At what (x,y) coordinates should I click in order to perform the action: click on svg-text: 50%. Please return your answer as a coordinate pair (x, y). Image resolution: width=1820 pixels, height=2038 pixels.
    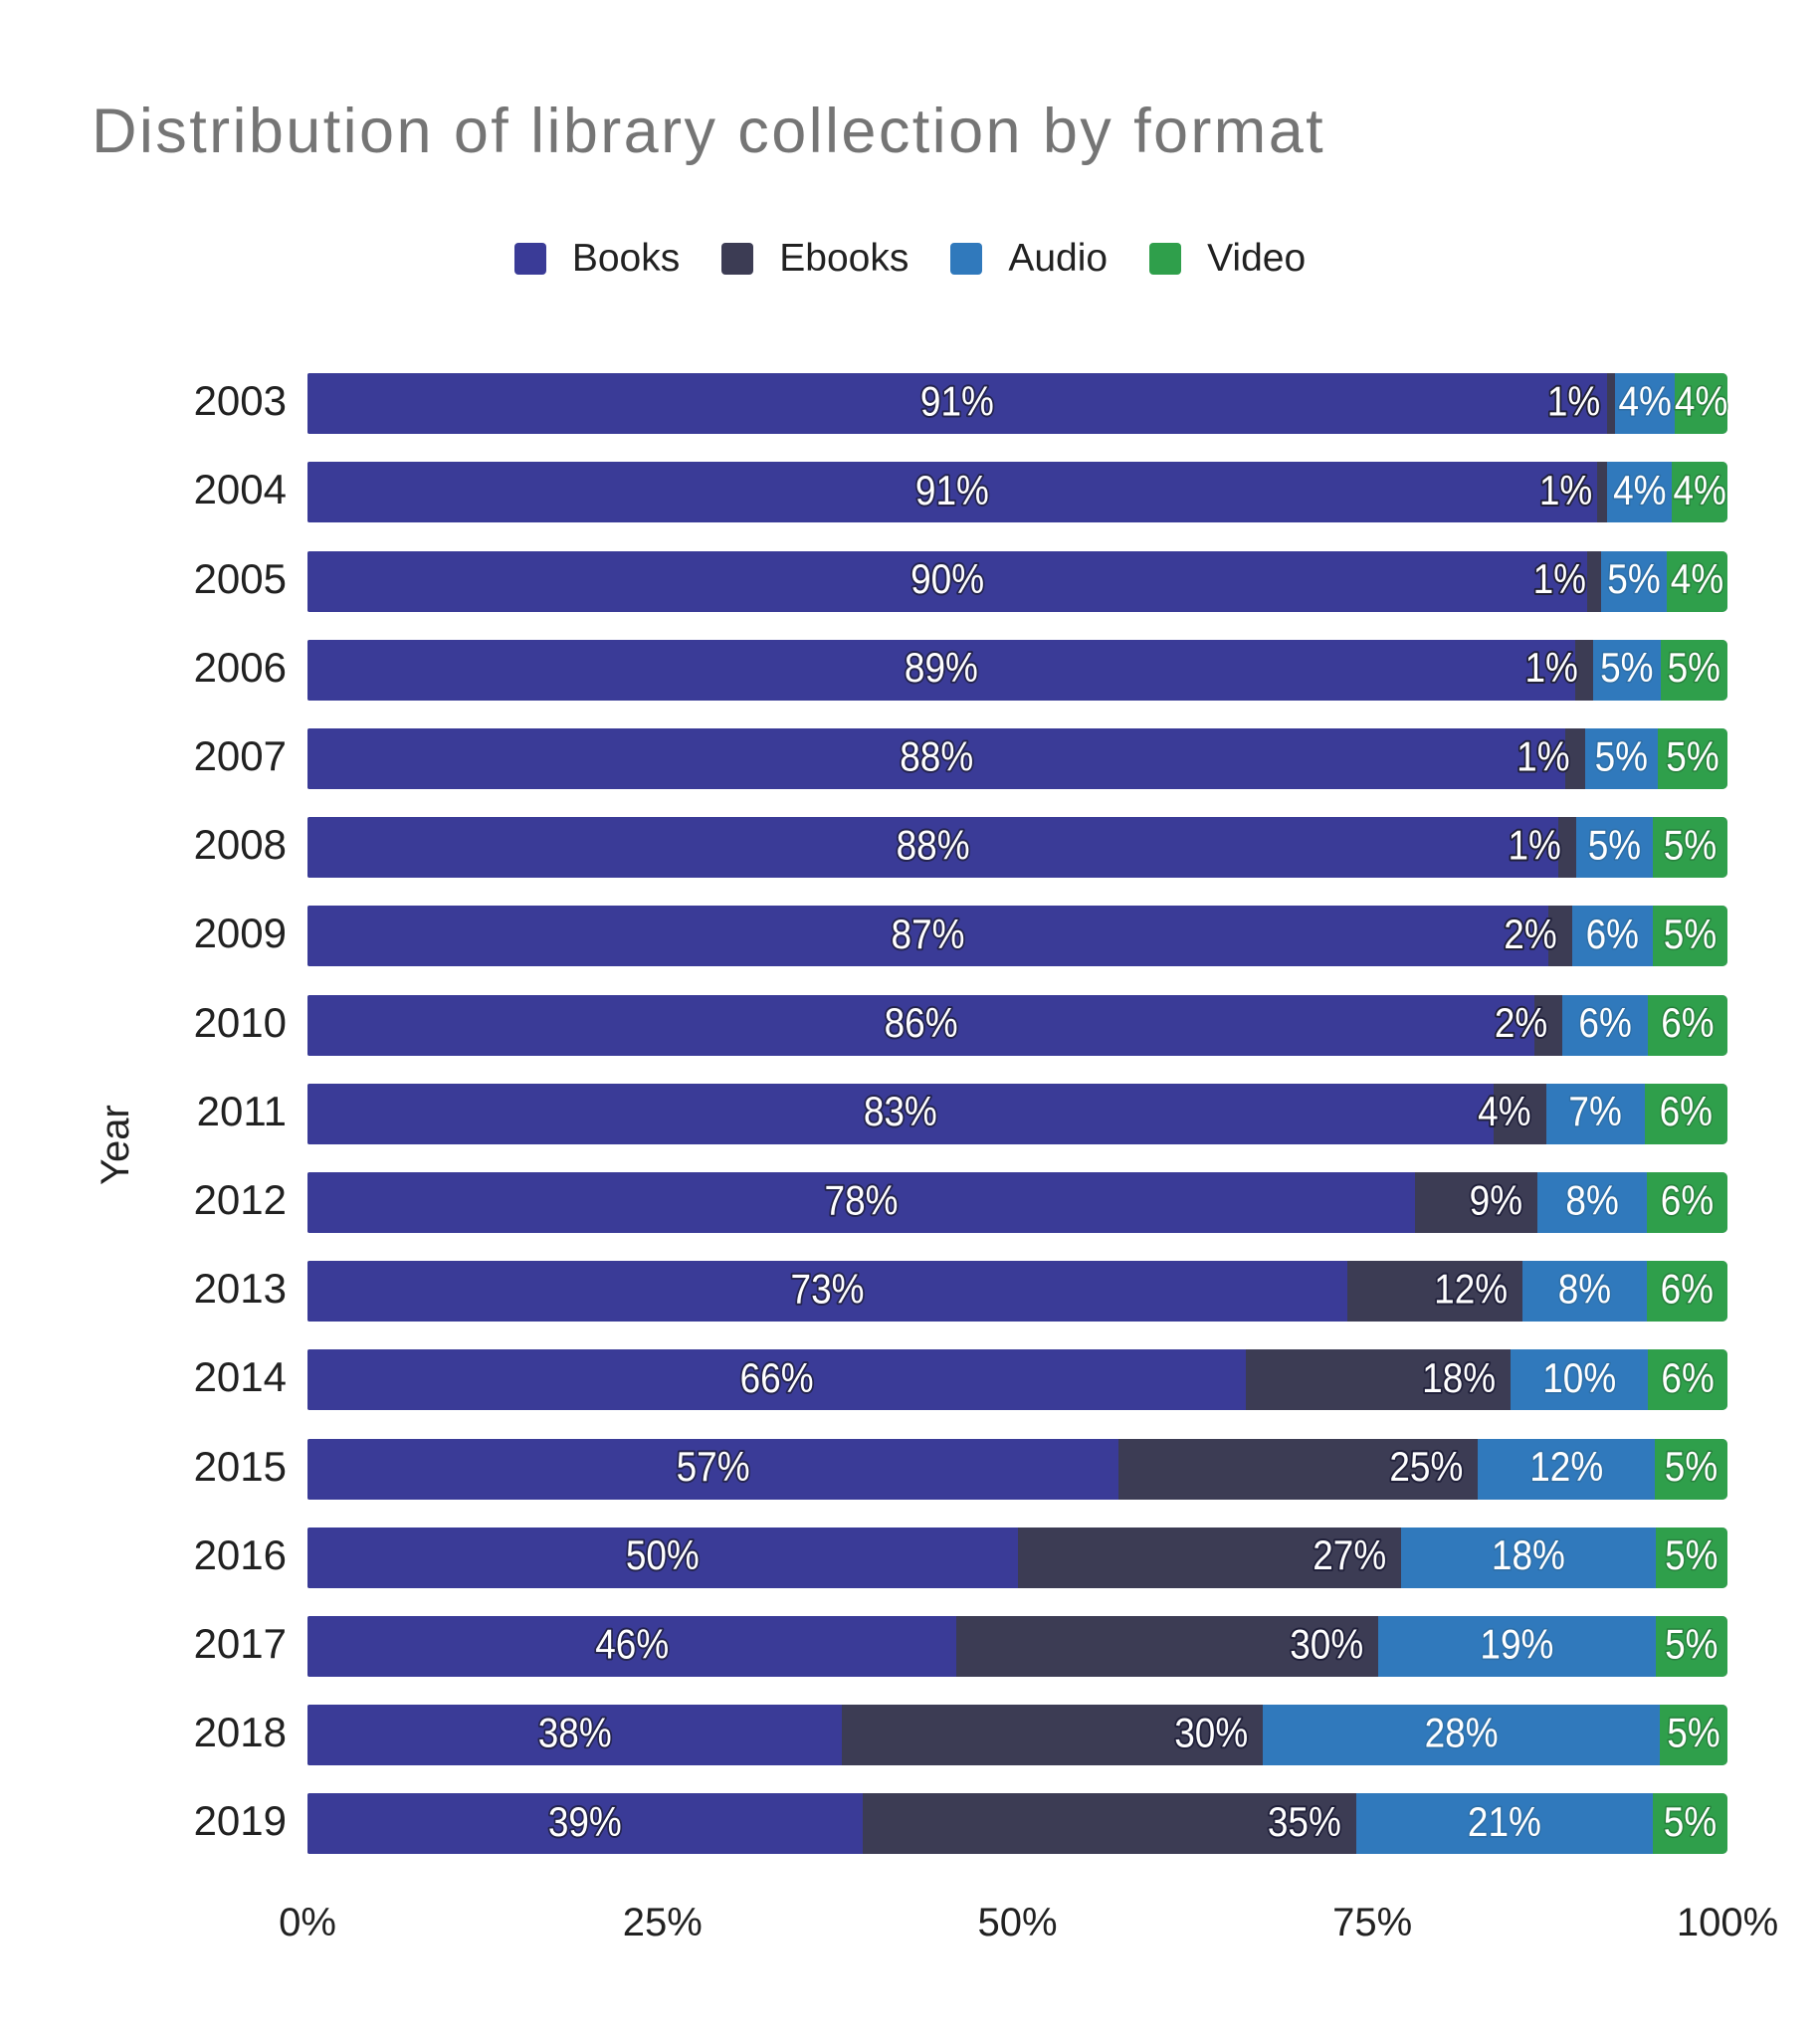
    Looking at the image, I should click on (663, 1555).